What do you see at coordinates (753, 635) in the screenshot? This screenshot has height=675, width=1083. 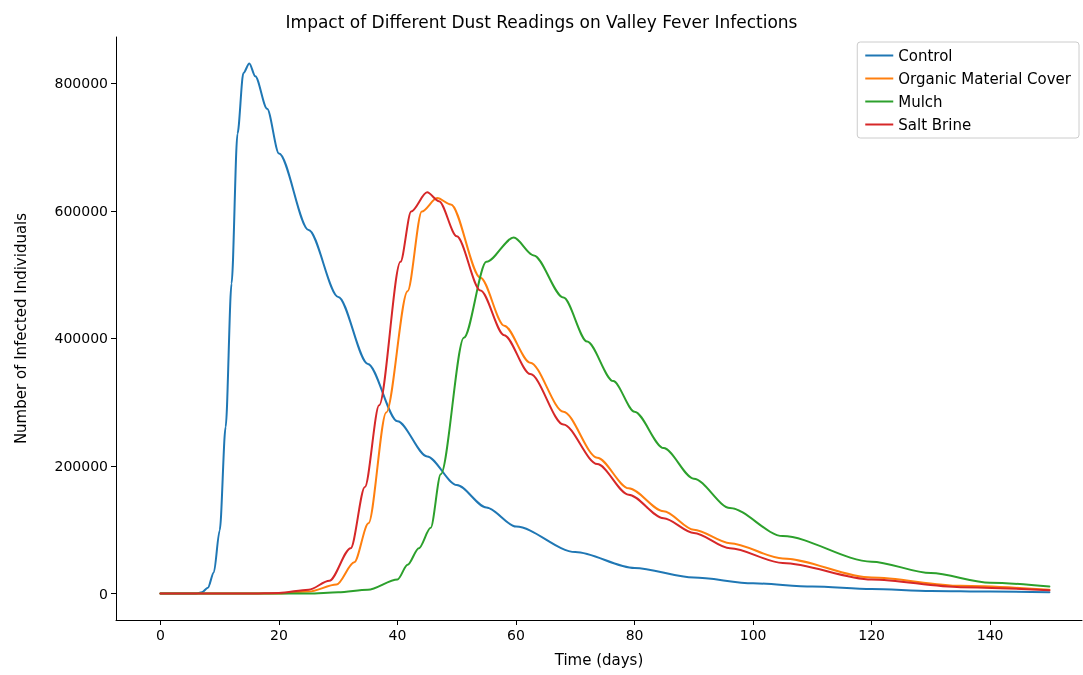 I see `x-tick-label: 100` at bounding box center [753, 635].